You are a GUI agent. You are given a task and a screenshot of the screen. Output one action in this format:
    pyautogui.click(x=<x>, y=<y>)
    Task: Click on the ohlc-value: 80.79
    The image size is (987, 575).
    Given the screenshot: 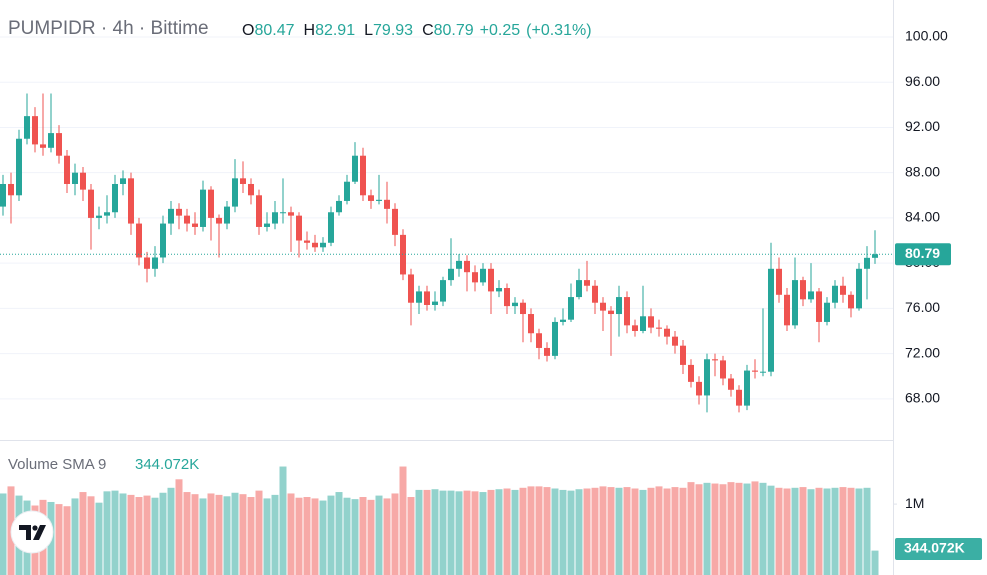 What is the action you would take?
    pyautogui.click(x=454, y=30)
    